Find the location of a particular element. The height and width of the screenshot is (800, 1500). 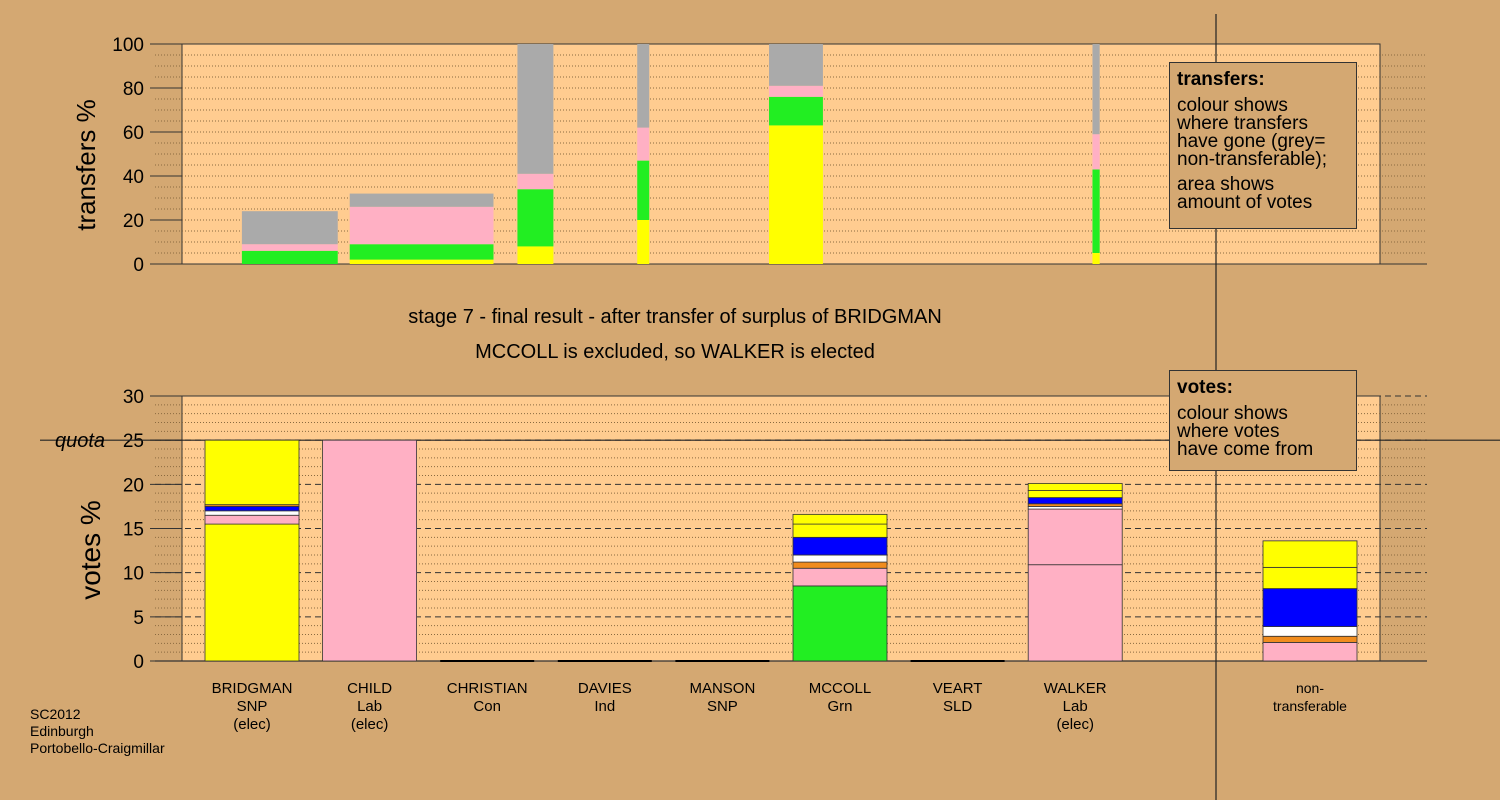

category-label: Con is located at coordinates (487, 706).